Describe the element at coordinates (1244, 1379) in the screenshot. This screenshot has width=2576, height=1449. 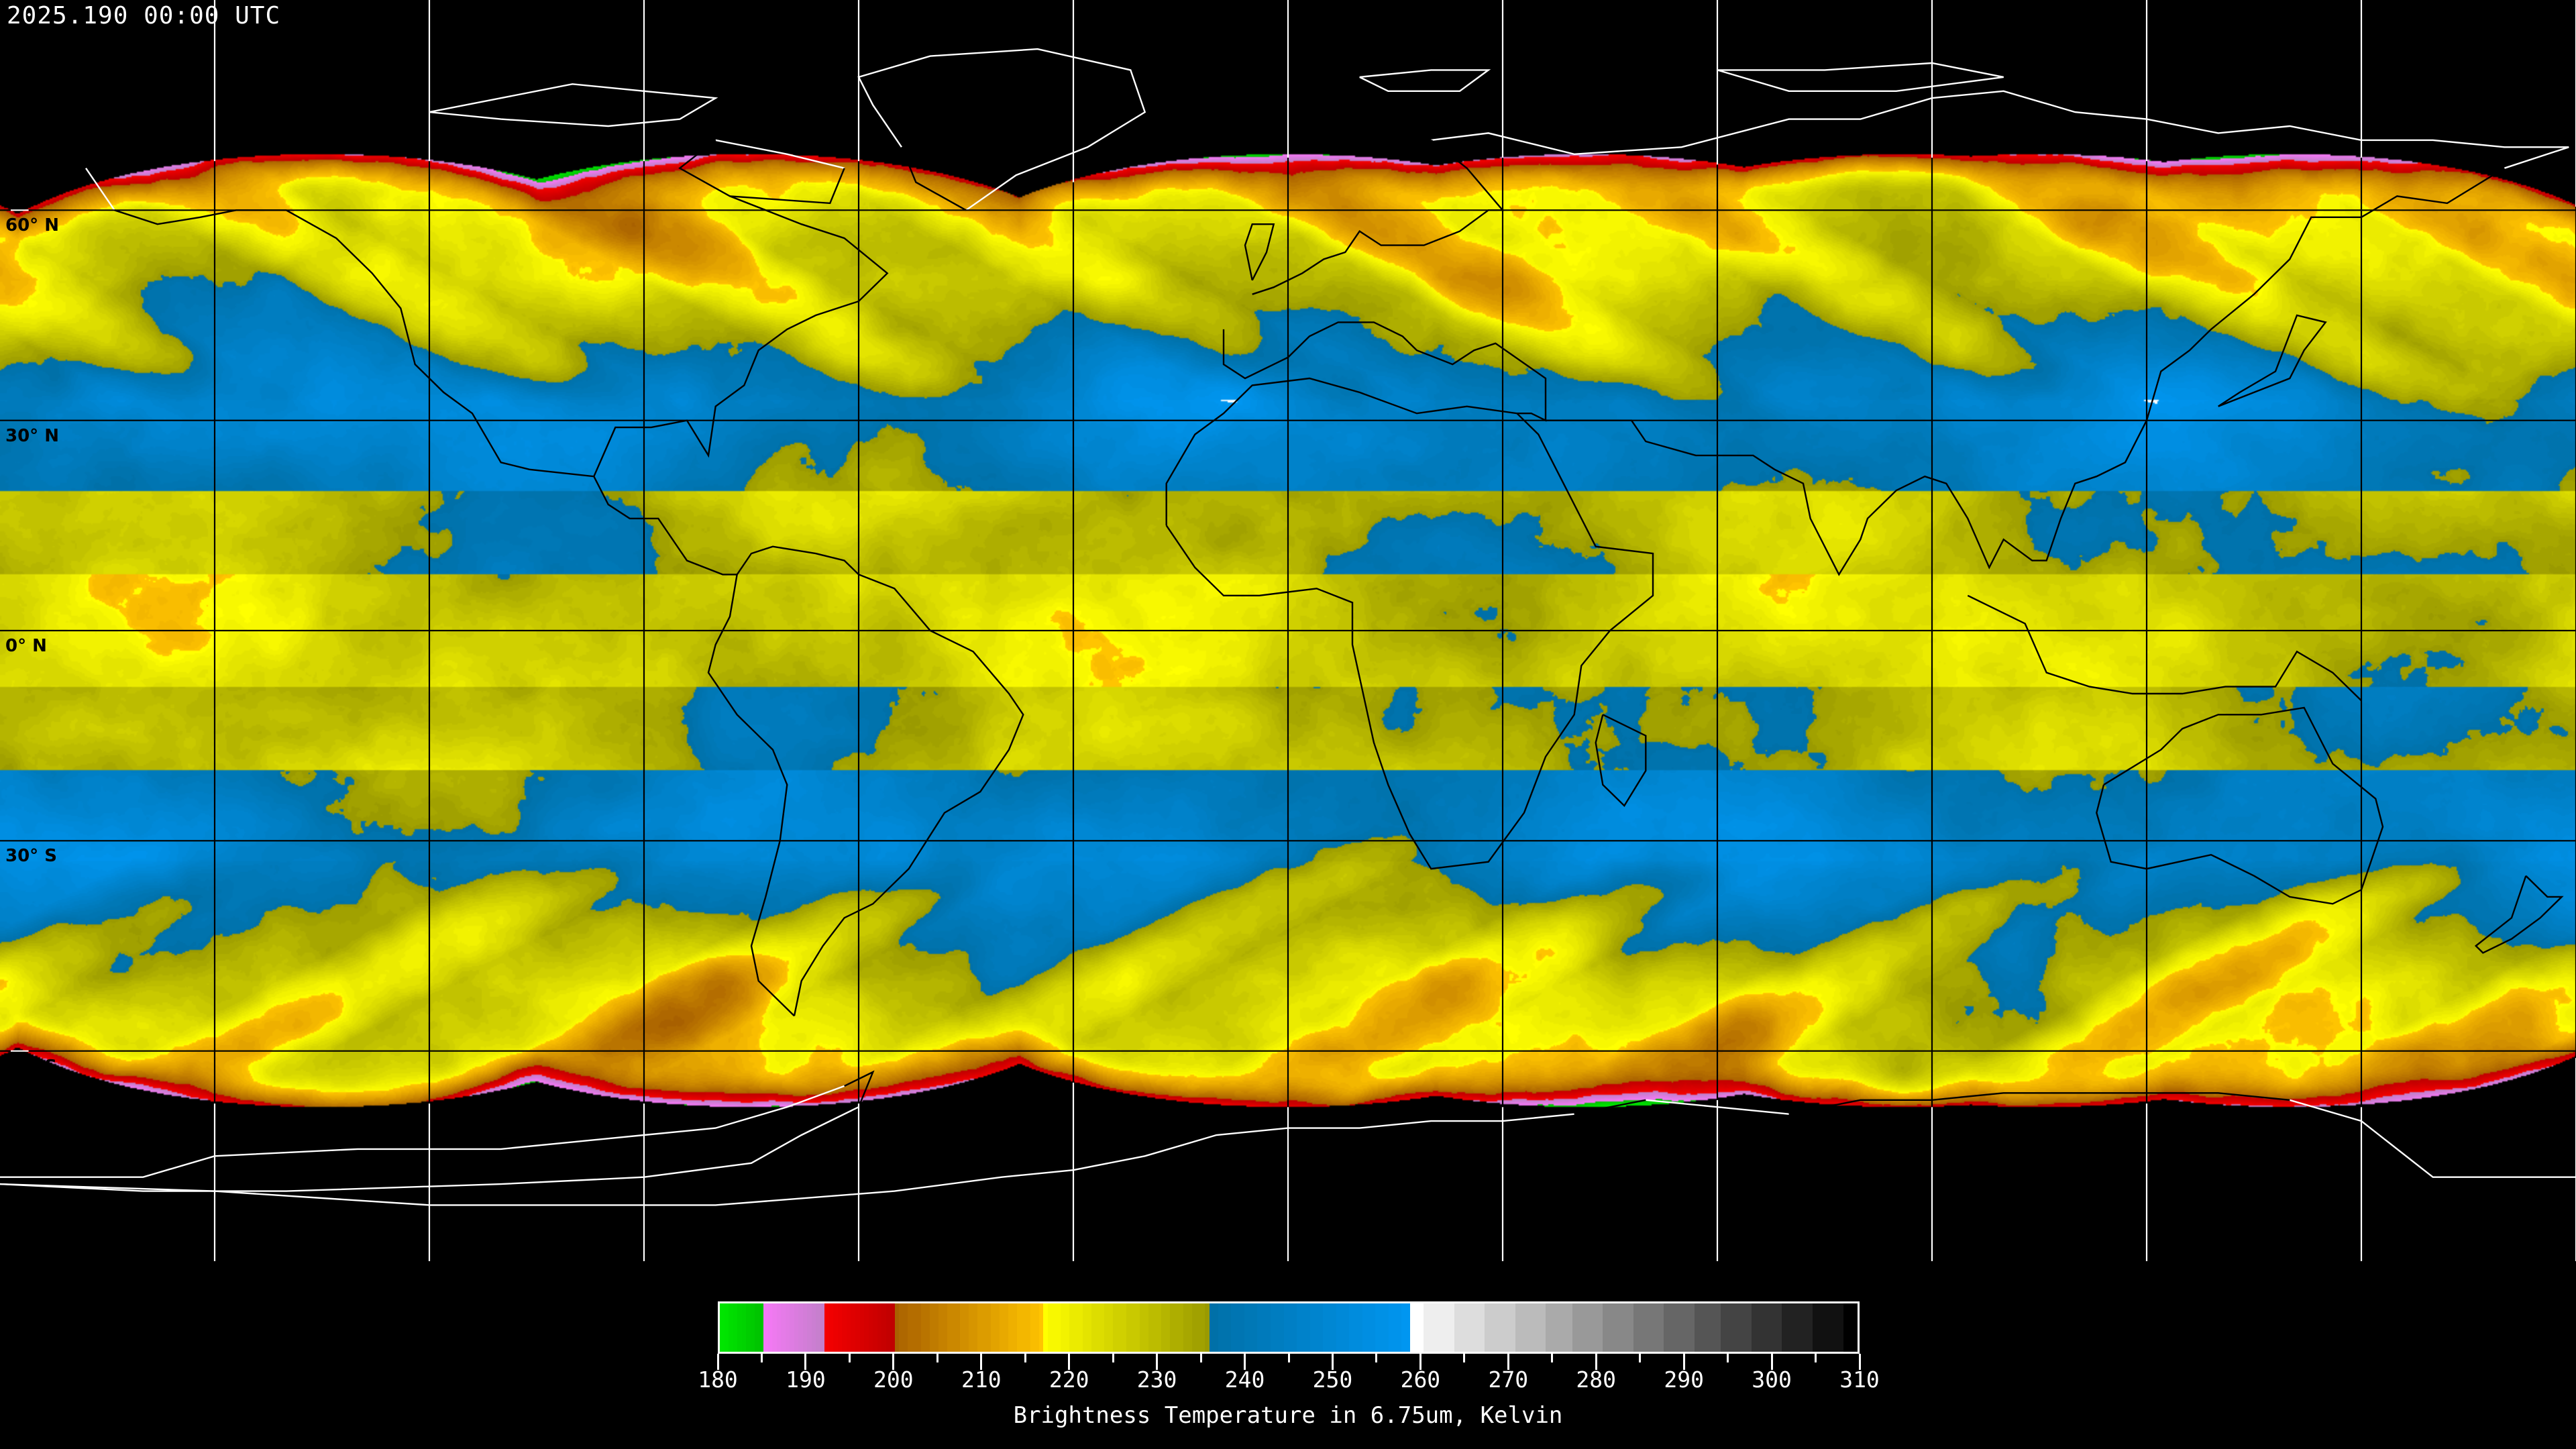
I see `colorbar-tick-label: 240` at that location.